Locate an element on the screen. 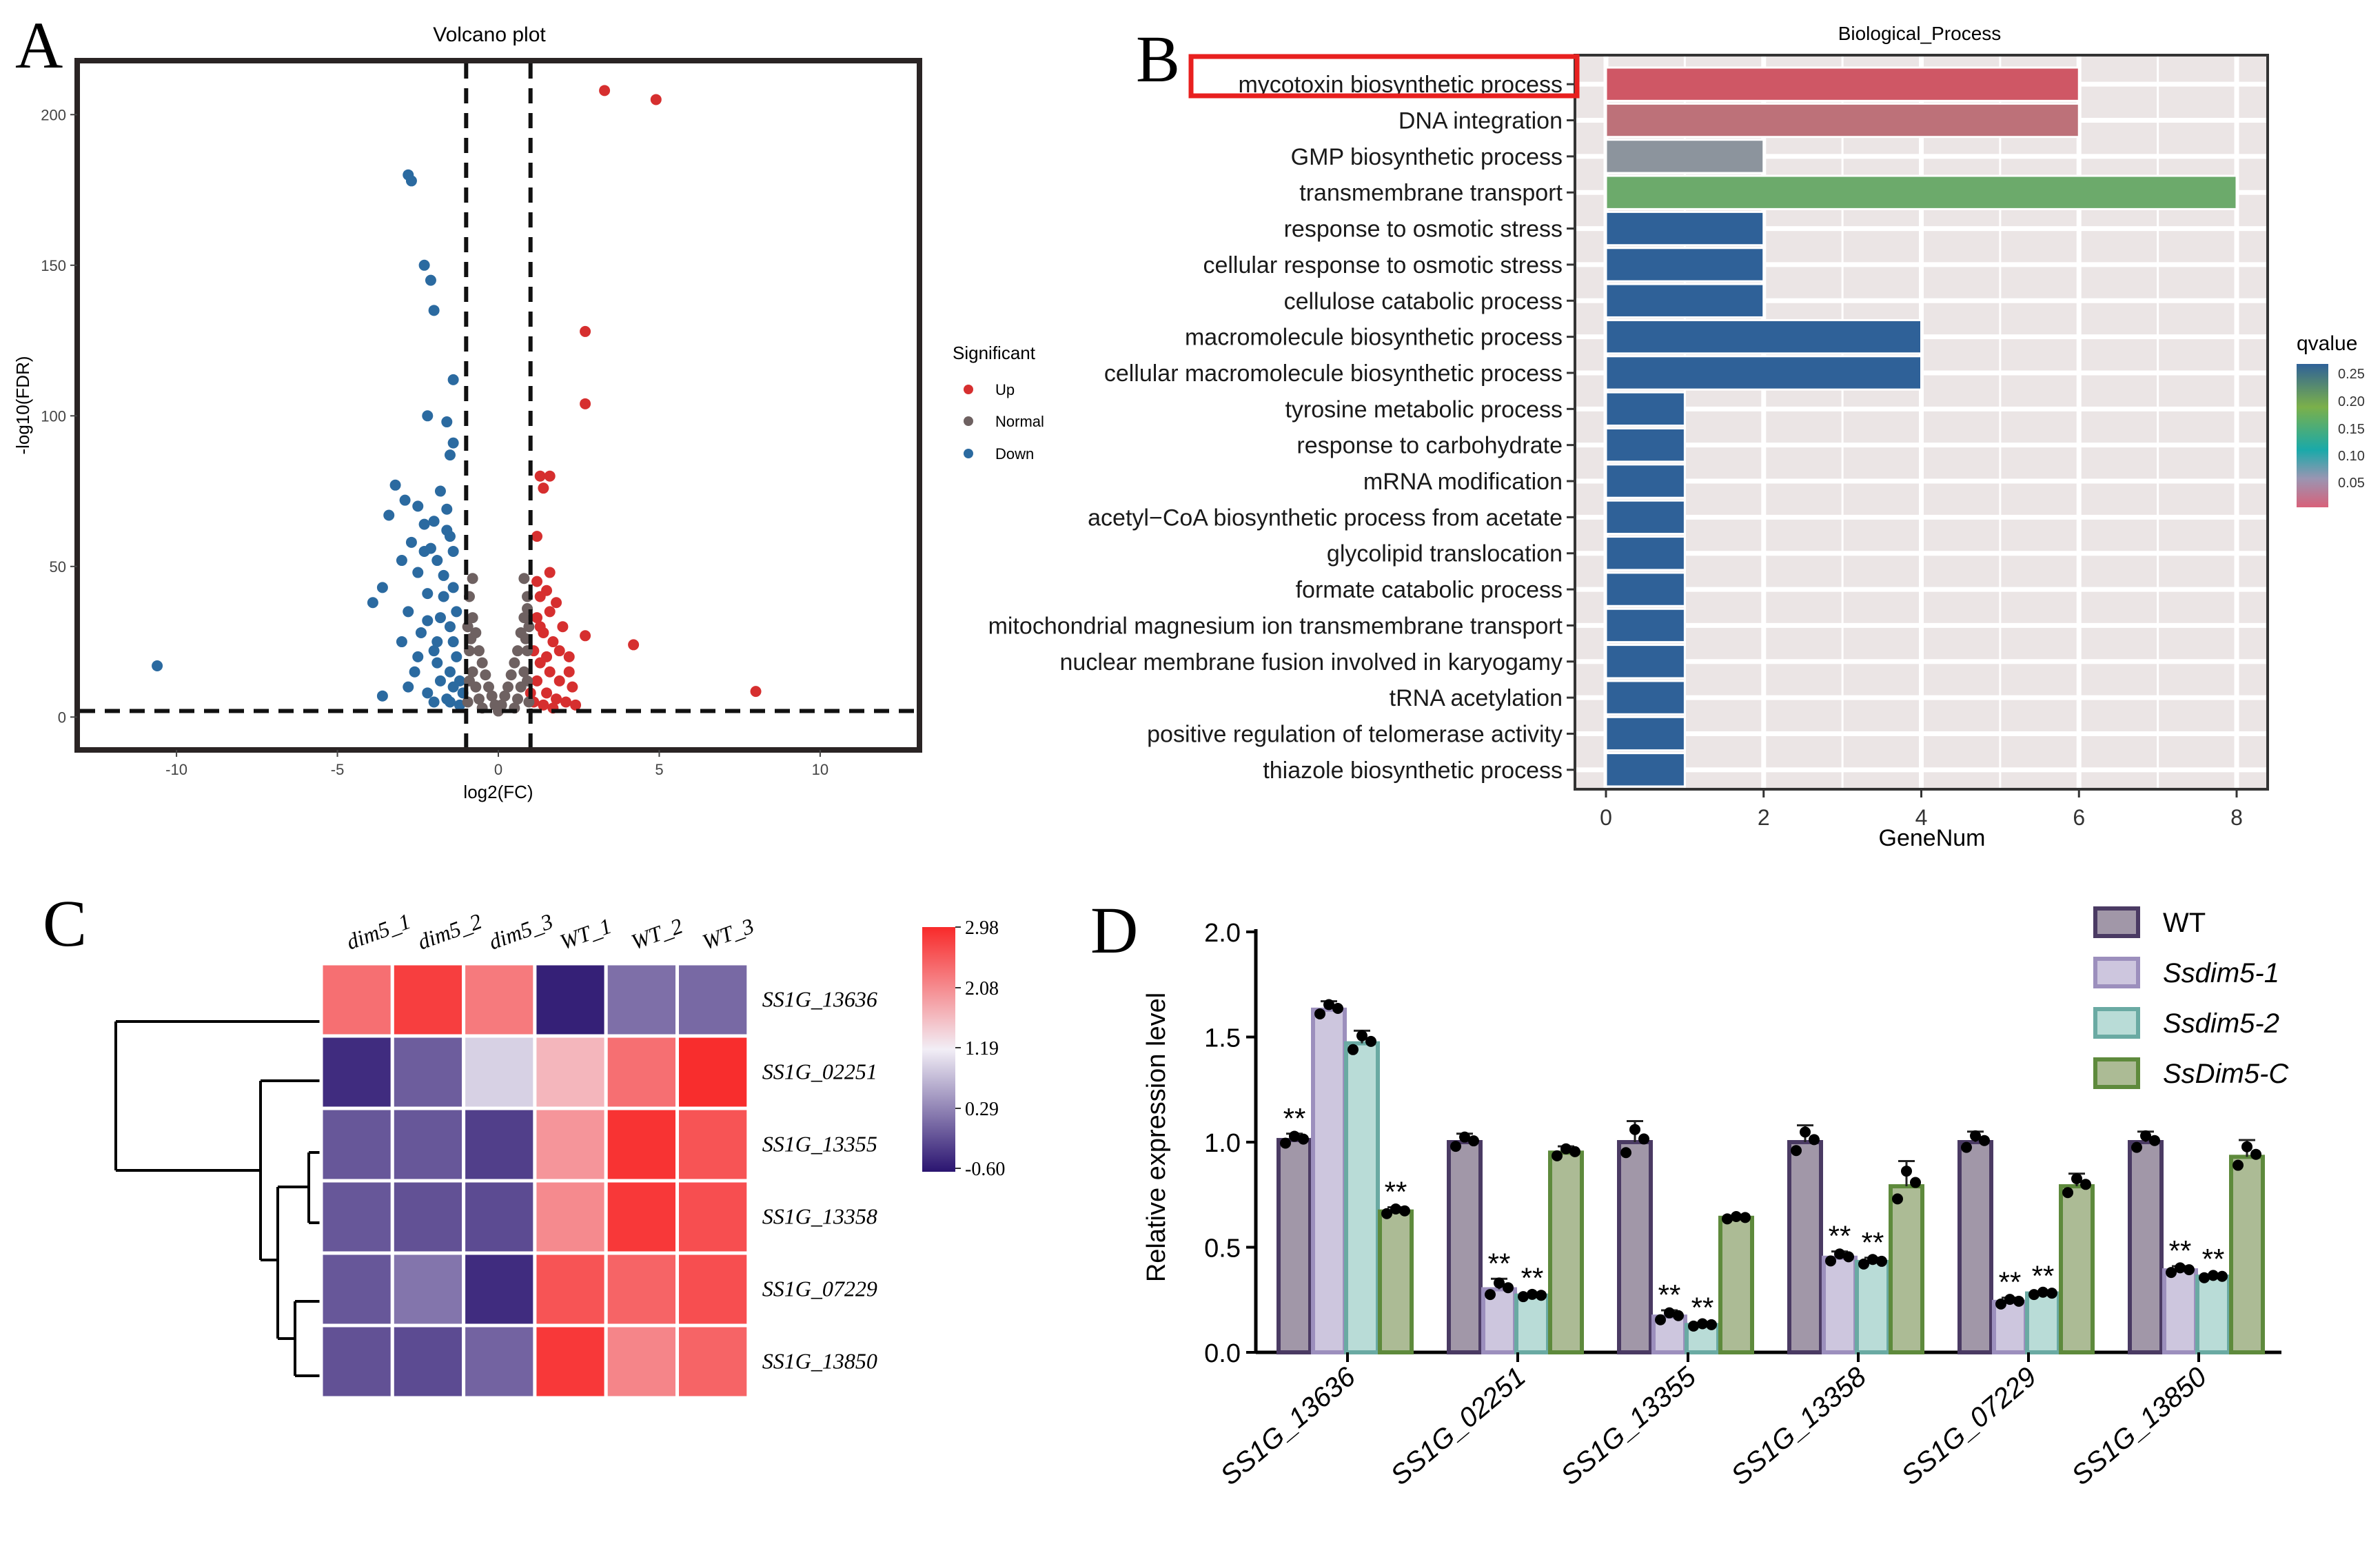 Image resolution: width=2380 pixels, height=1555 pixels. volcano-x-tick-label: -5 is located at coordinates (338, 769).